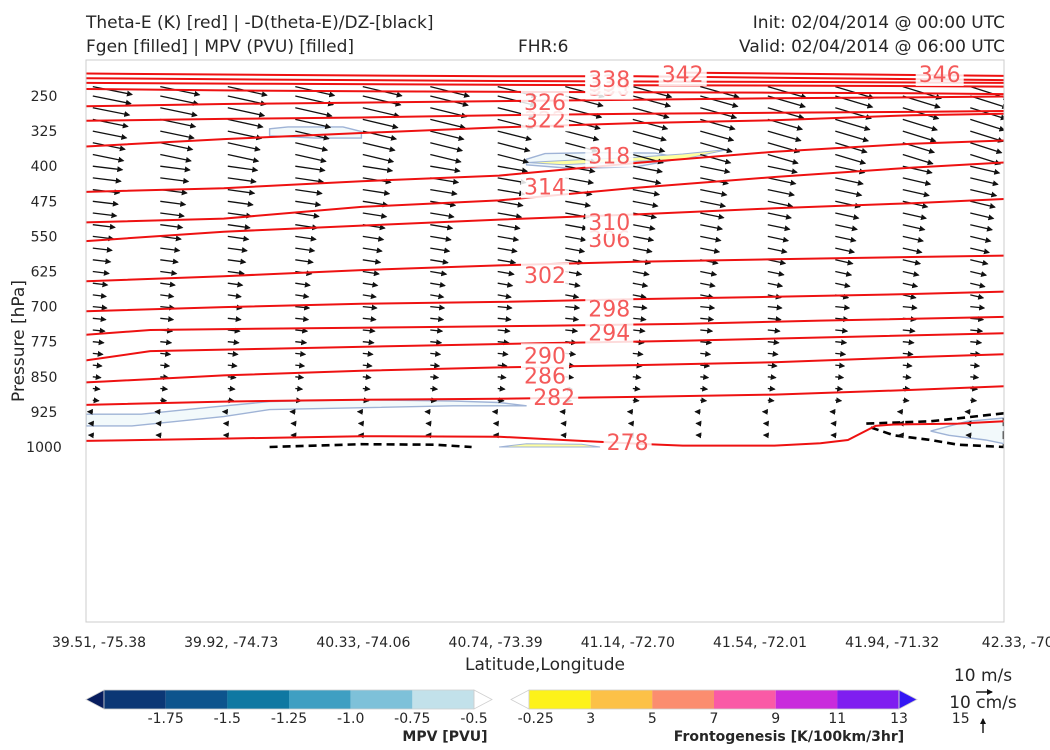 The height and width of the screenshot is (750, 1050). I want to click on contour-label: 342, so click(683, 75).